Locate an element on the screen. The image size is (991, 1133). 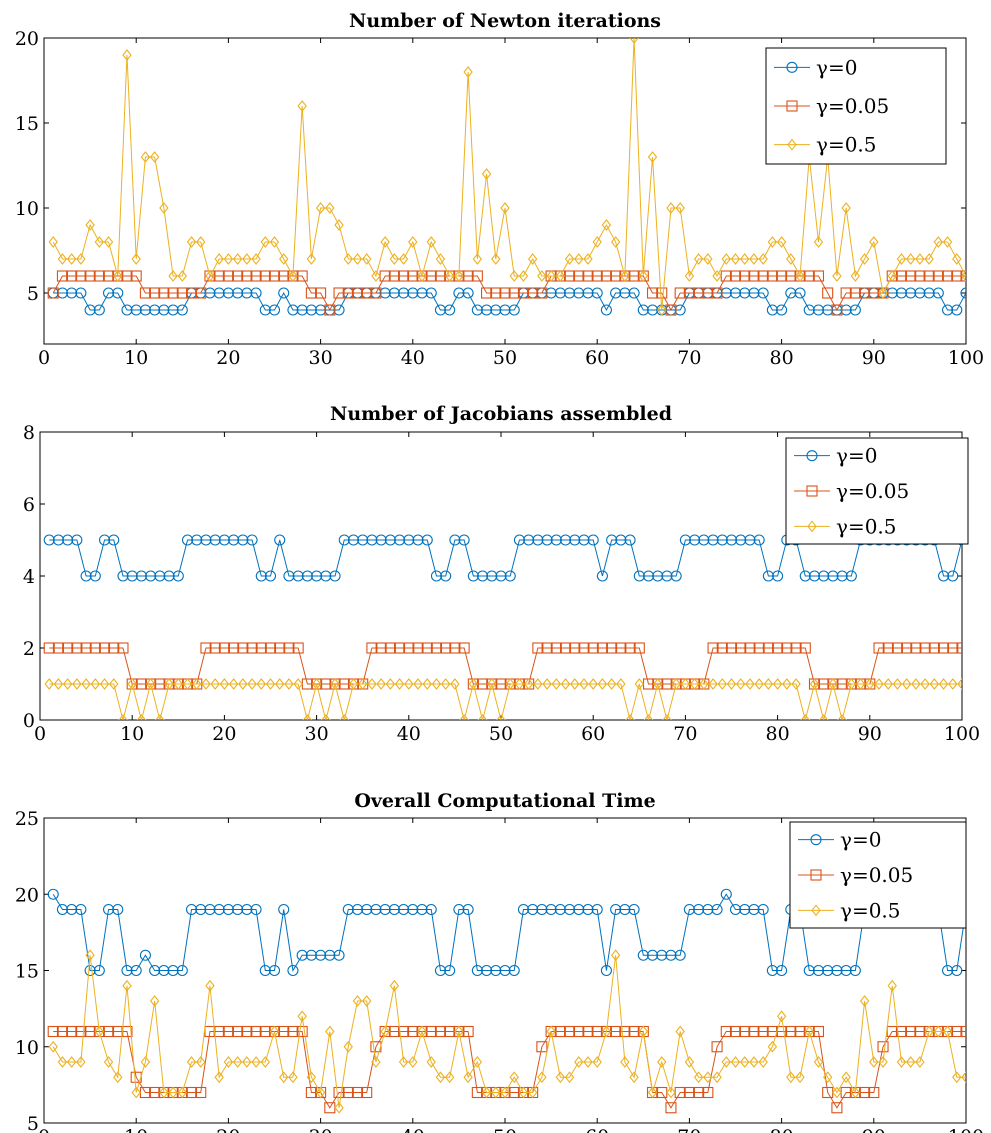
x-tick-label: 80 is located at coordinates (778, 734).